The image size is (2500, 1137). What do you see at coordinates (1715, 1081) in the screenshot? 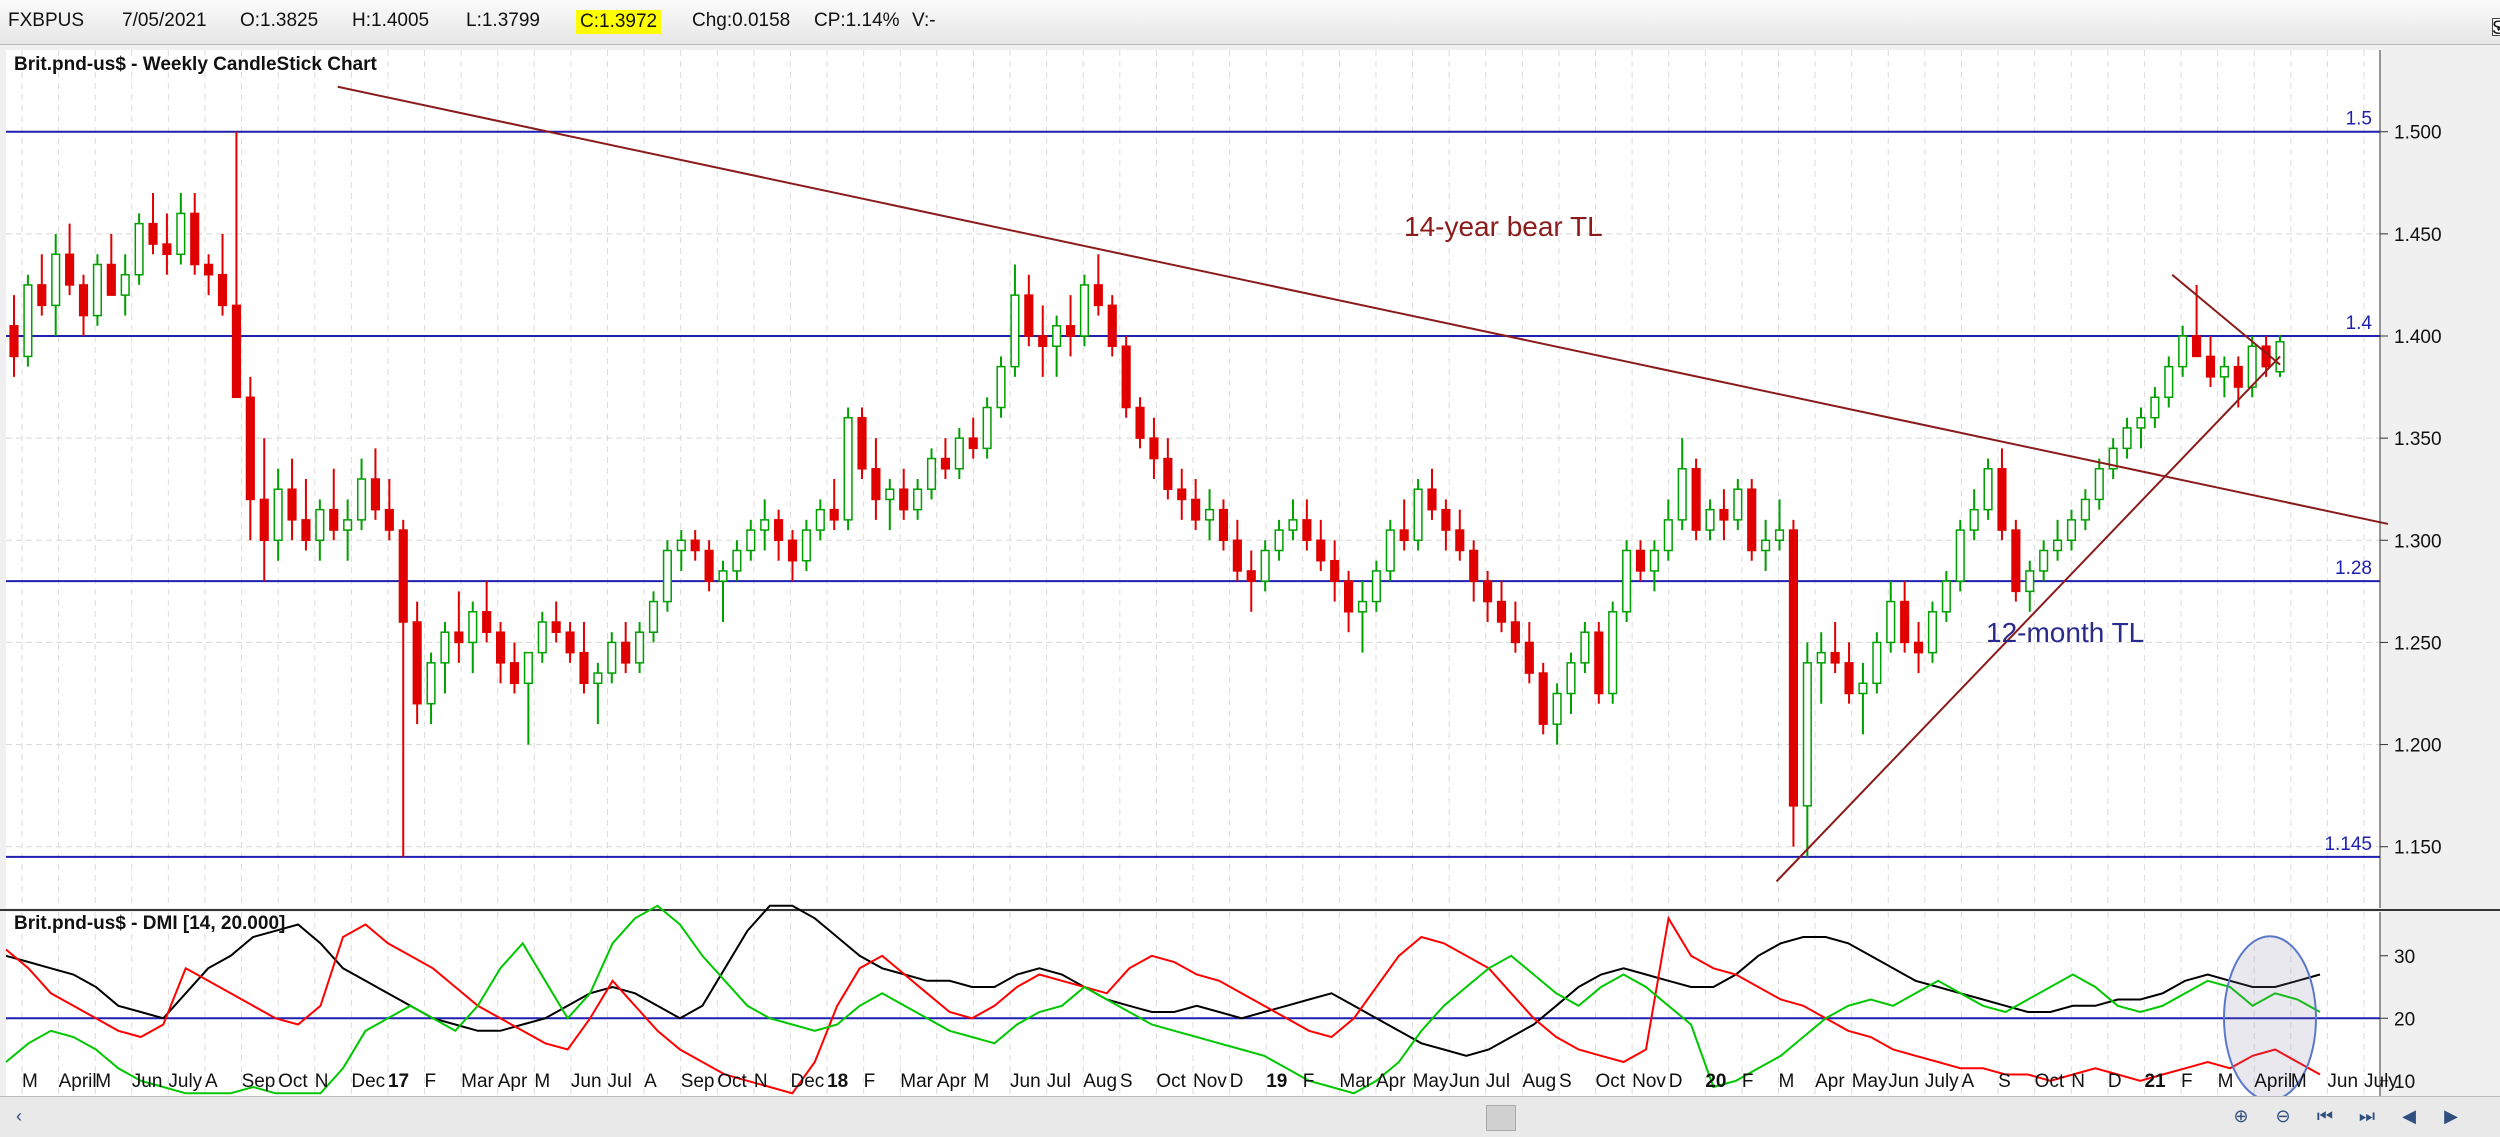
I see `x-tick-label: 20` at bounding box center [1715, 1081].